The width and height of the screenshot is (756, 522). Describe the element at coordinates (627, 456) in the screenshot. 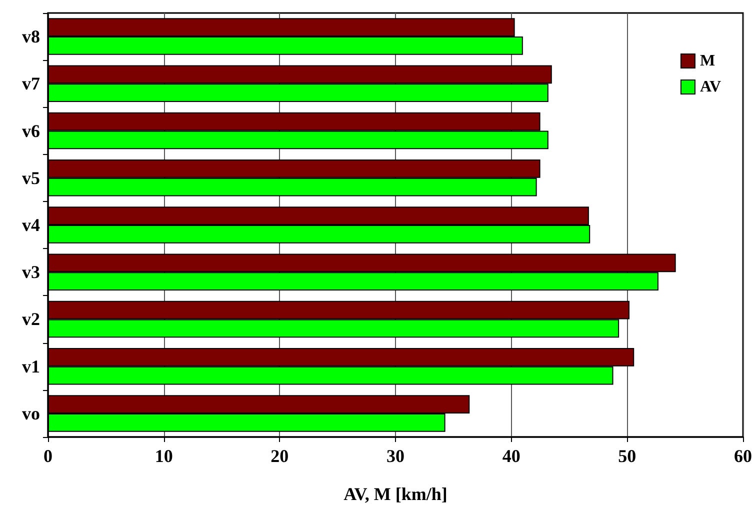

I see `x-tick-label: 50` at that location.